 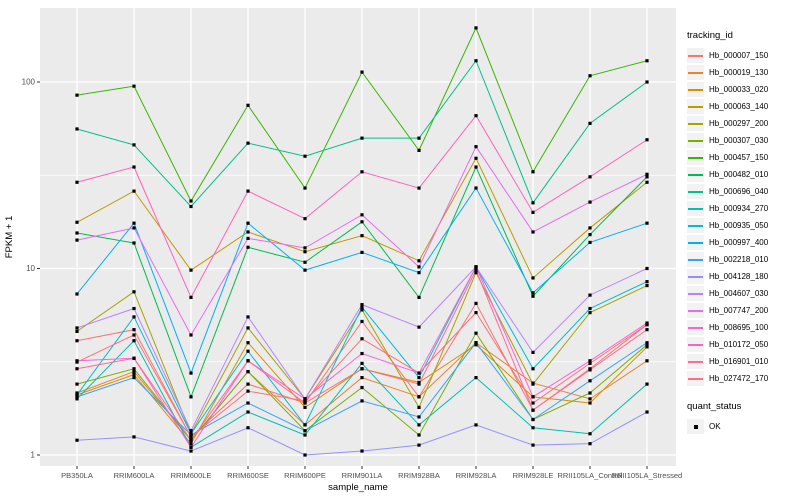 What do you see at coordinates (714, 406) in the screenshot?
I see `point-legend-title: quant_status` at bounding box center [714, 406].